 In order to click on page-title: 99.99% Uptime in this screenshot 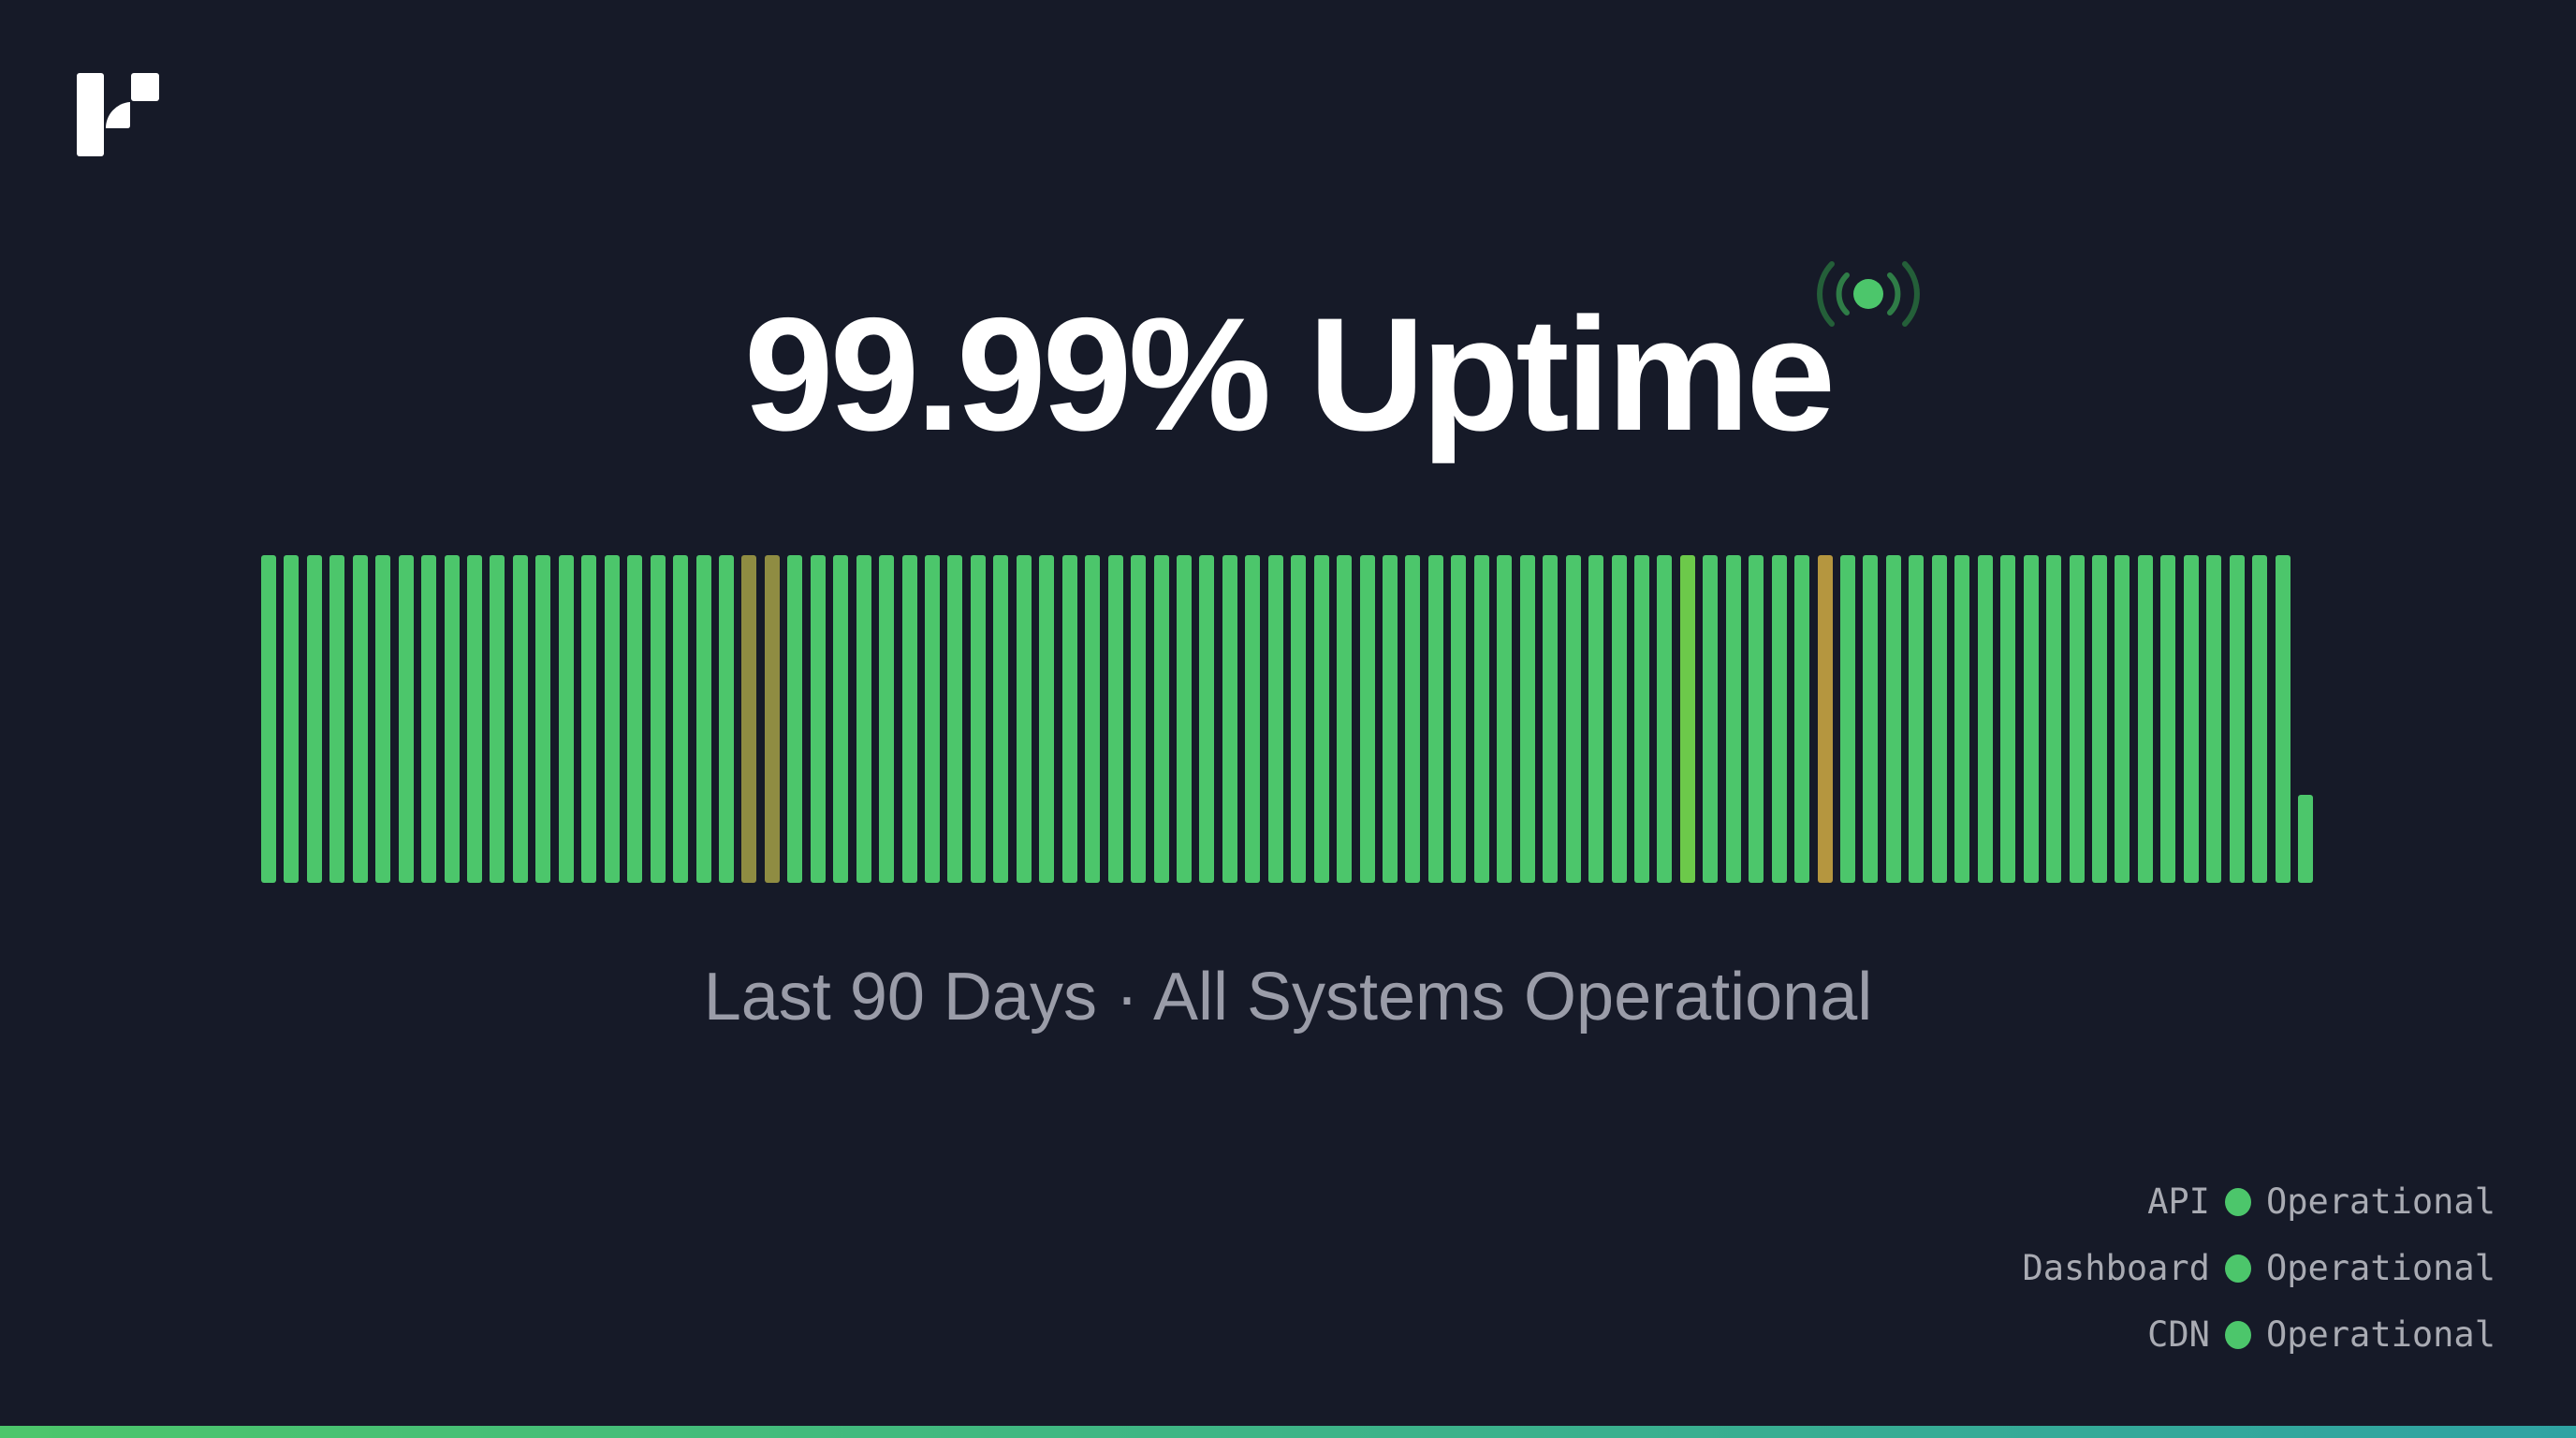, I will do `click(1289, 374)`.